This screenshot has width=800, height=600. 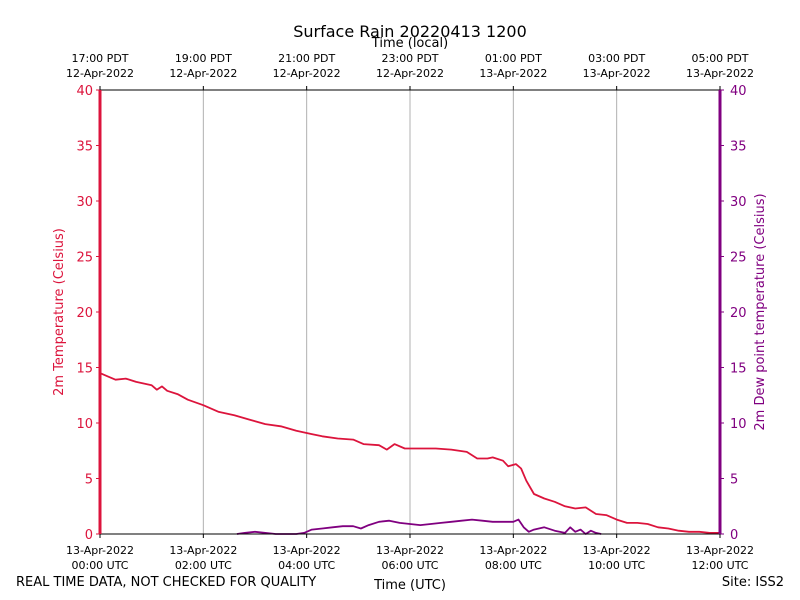 I want to click on bottom-tick-date-6: 13-Apr-2022, so click(x=720, y=550).